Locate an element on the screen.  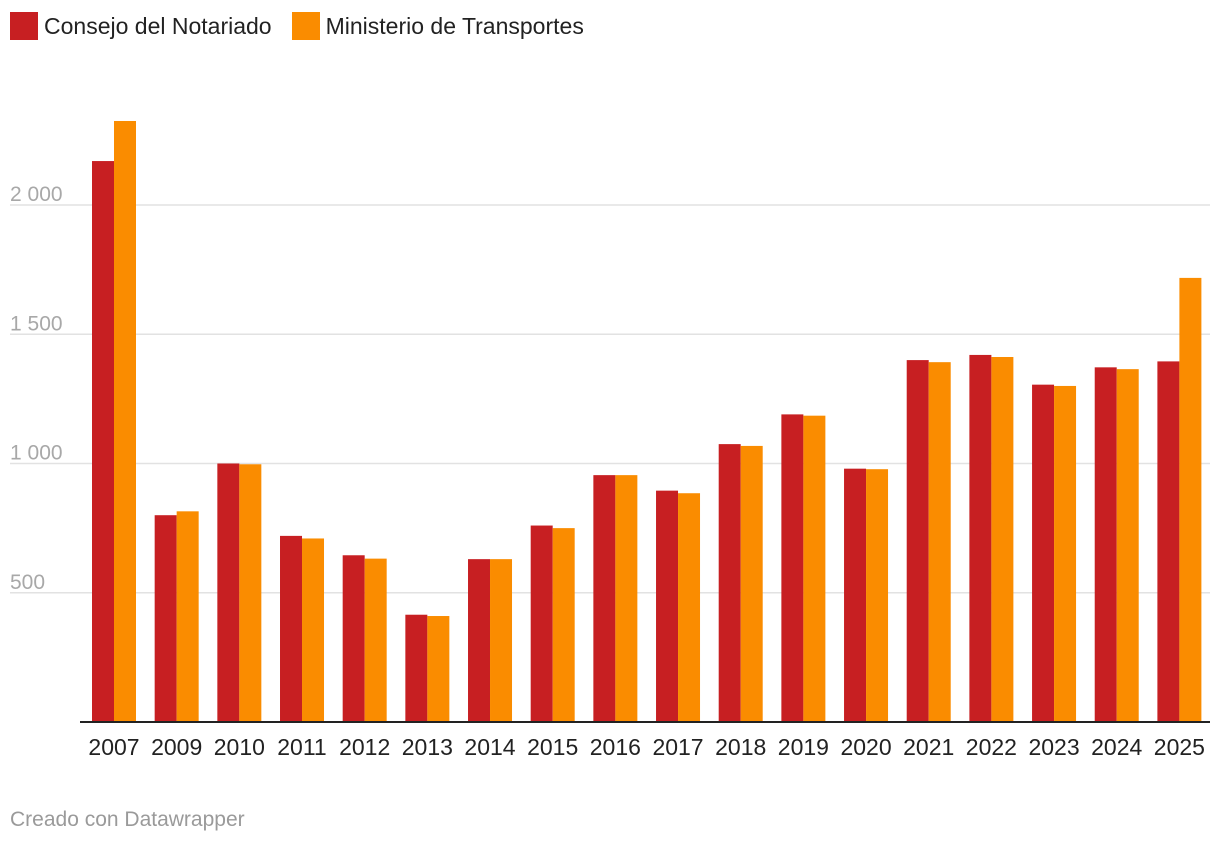
x-tick-label: 2007 is located at coordinates (113, 747).